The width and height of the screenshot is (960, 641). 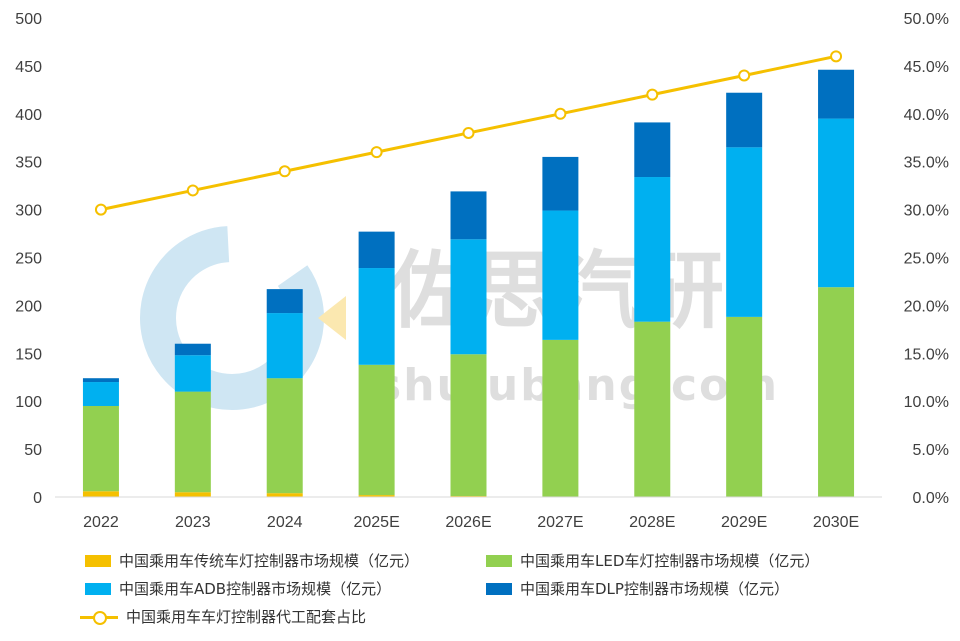 I want to click on legend-item-traditional: 中国乘用车传统车灯控制器市场规模（亿元）, so click(x=252, y=560).